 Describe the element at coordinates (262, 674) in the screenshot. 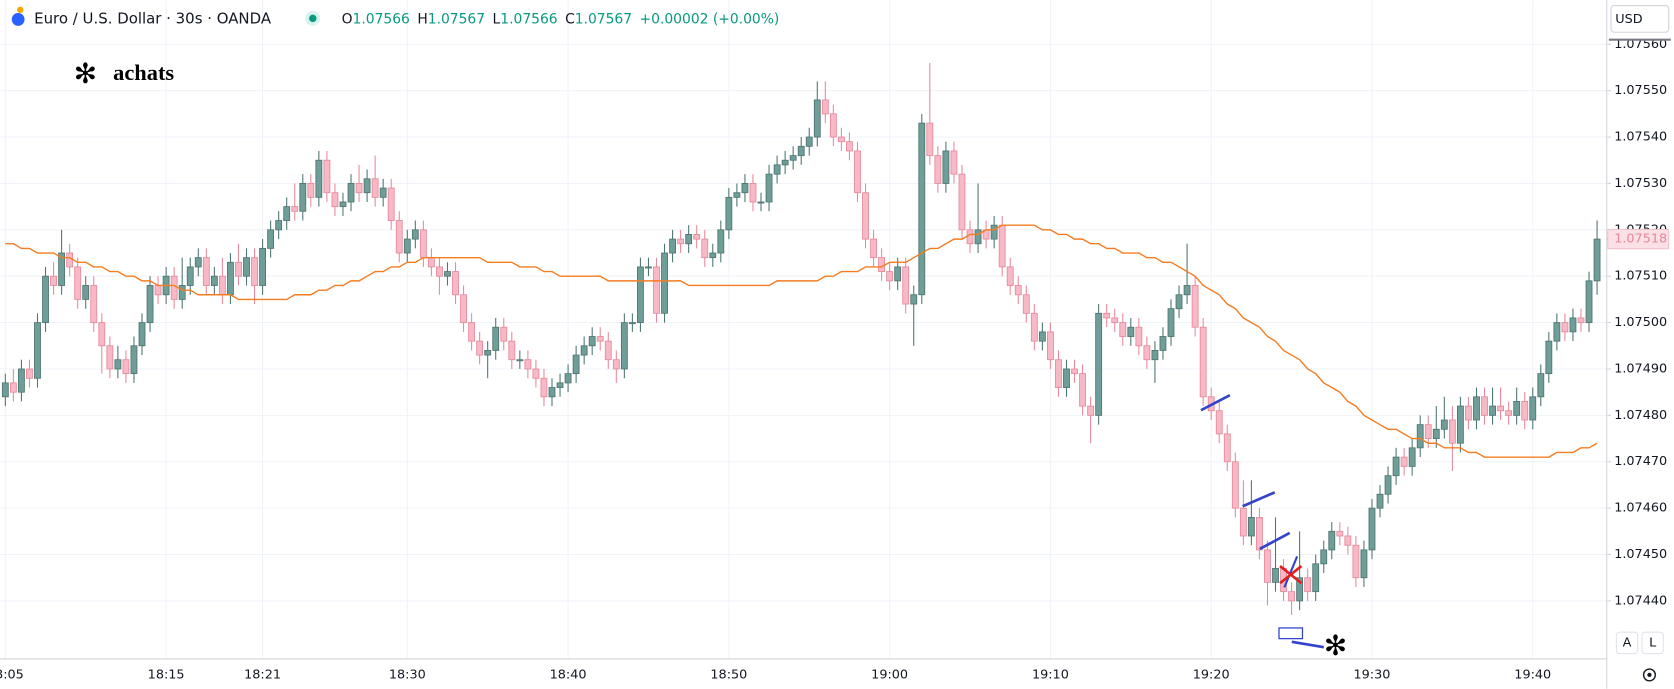

I see `x-tick-label: 18:21` at that location.